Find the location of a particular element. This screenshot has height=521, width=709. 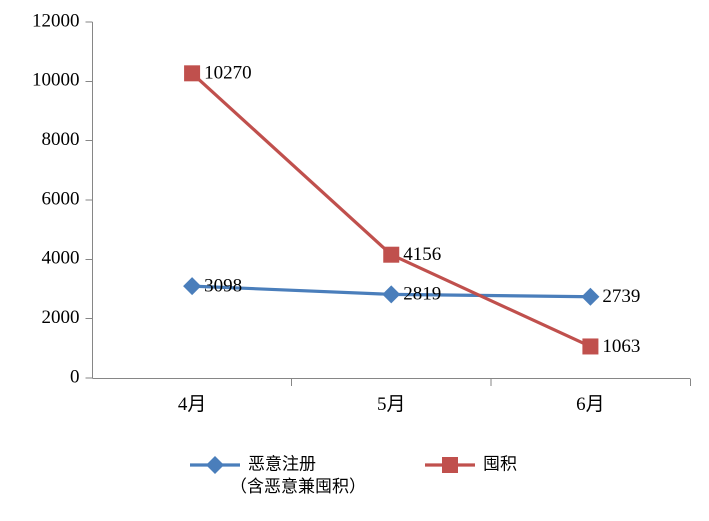

y-axis-tick-label: 10000 is located at coordinates (56, 80).